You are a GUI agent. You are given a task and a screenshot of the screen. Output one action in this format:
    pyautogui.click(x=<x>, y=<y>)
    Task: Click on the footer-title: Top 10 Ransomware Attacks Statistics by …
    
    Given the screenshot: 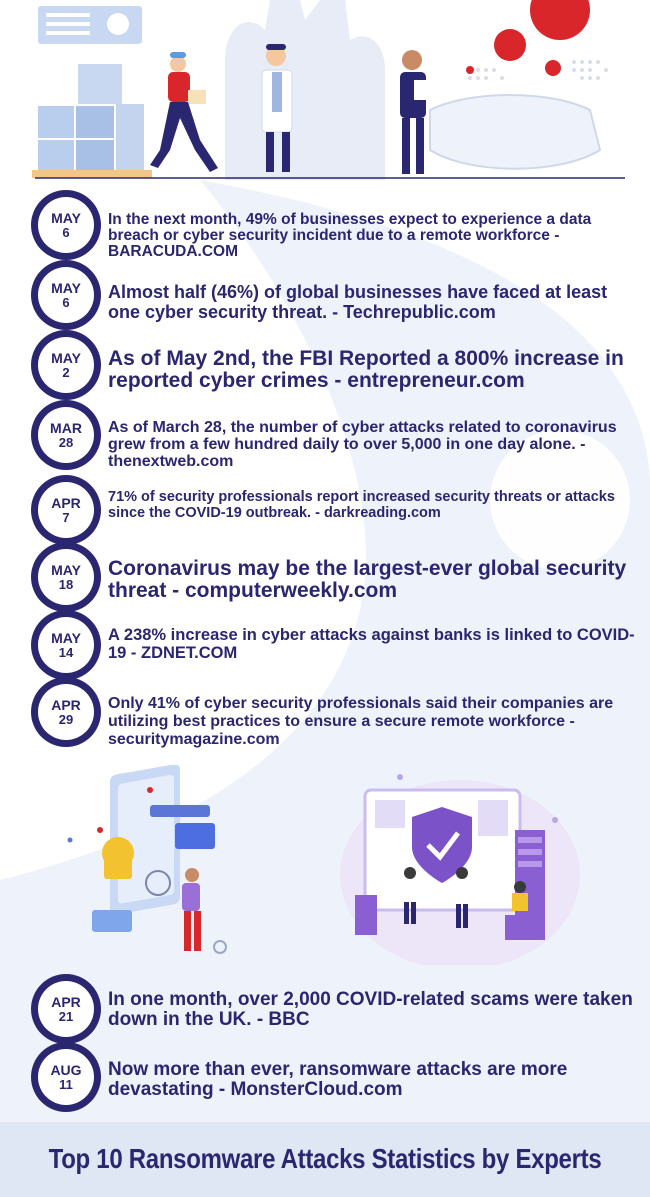 What is the action you would take?
    pyautogui.click(x=325, y=1159)
    